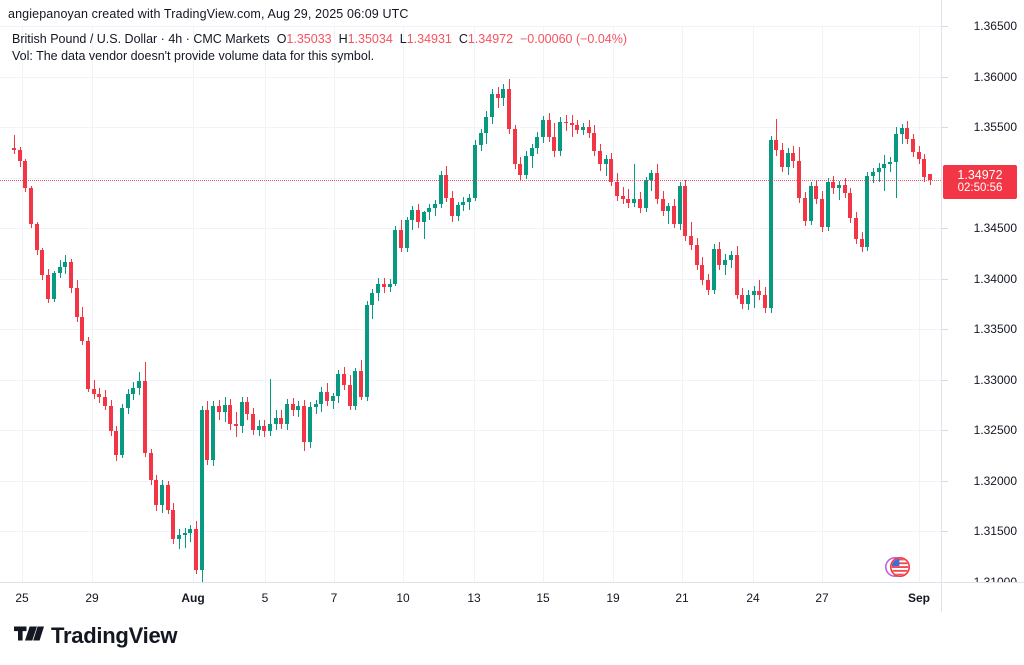 Image resolution: width=1024 pixels, height=665 pixels. Describe the element at coordinates (995, 228) in the screenshot. I see `price-axis-tick: 1.34500` at that location.